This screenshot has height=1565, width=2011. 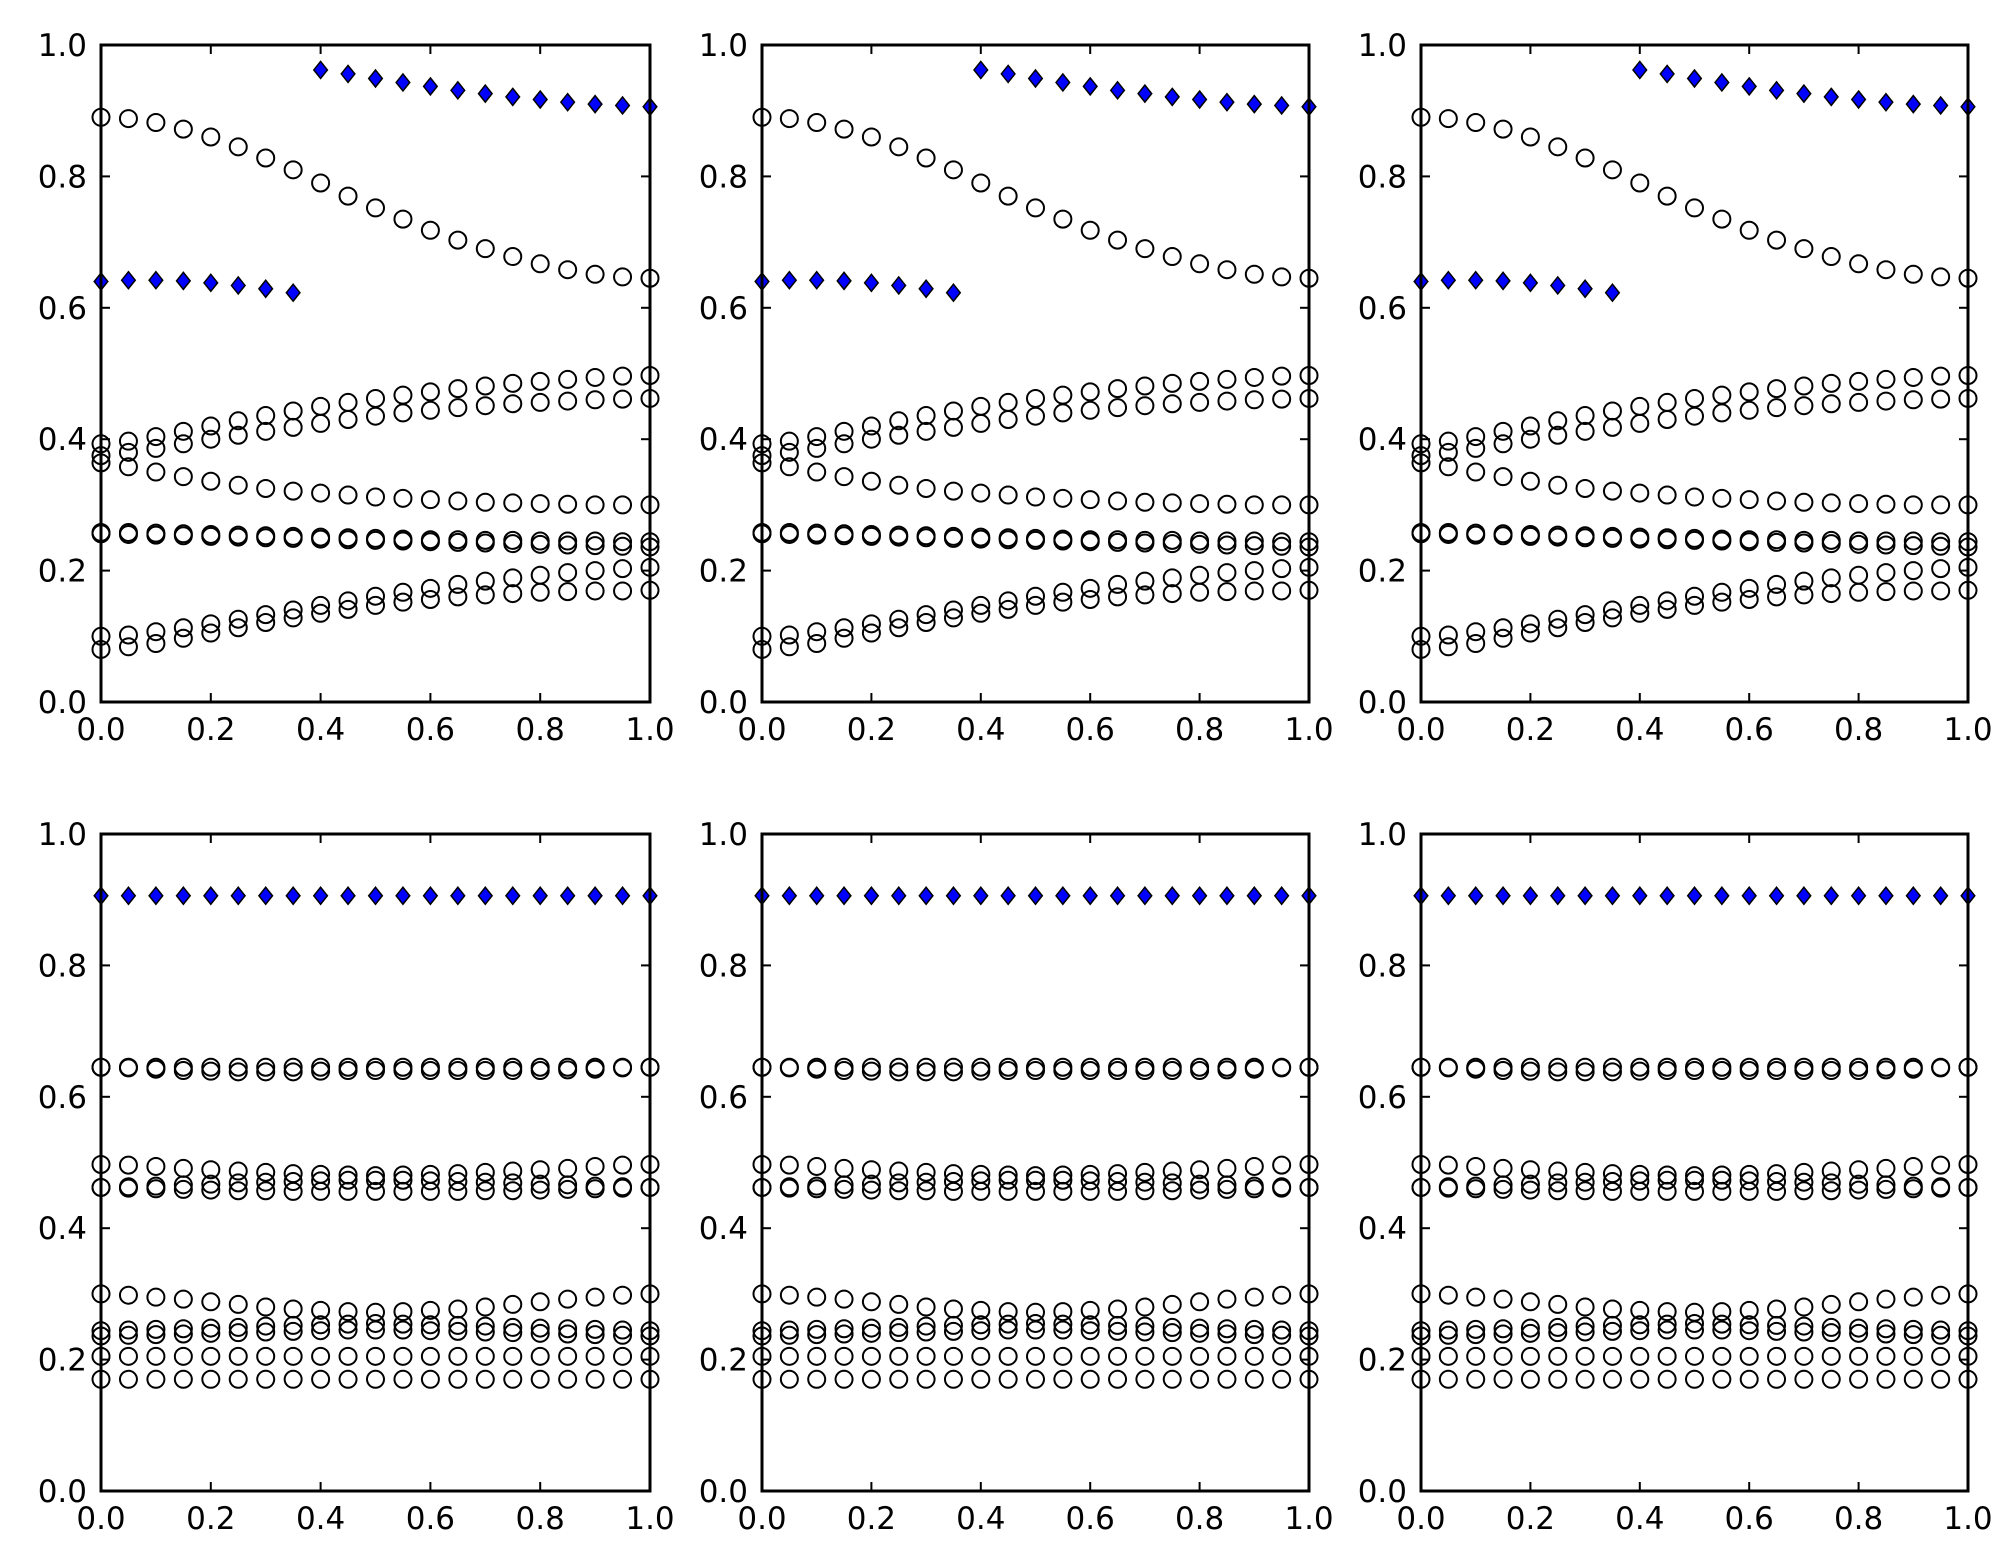 I want to click on y-tick-label: 0.4, so click(x=723, y=440).